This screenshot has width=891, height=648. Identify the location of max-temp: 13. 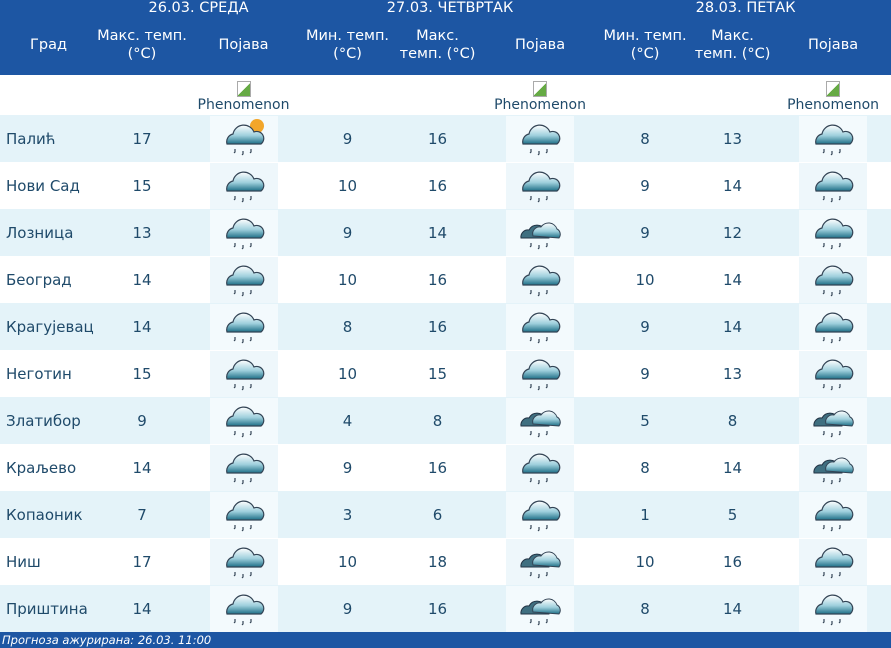
(733, 138).